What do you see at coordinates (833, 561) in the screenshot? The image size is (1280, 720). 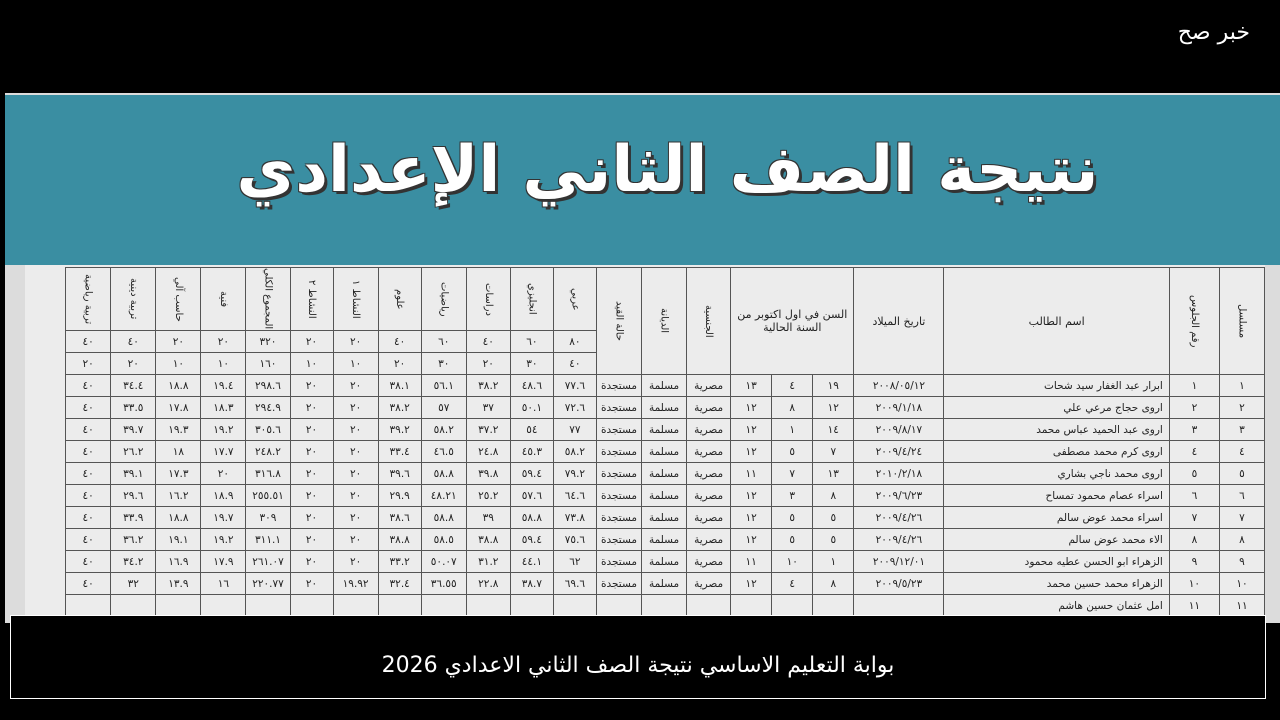 I see `cell: ١` at bounding box center [833, 561].